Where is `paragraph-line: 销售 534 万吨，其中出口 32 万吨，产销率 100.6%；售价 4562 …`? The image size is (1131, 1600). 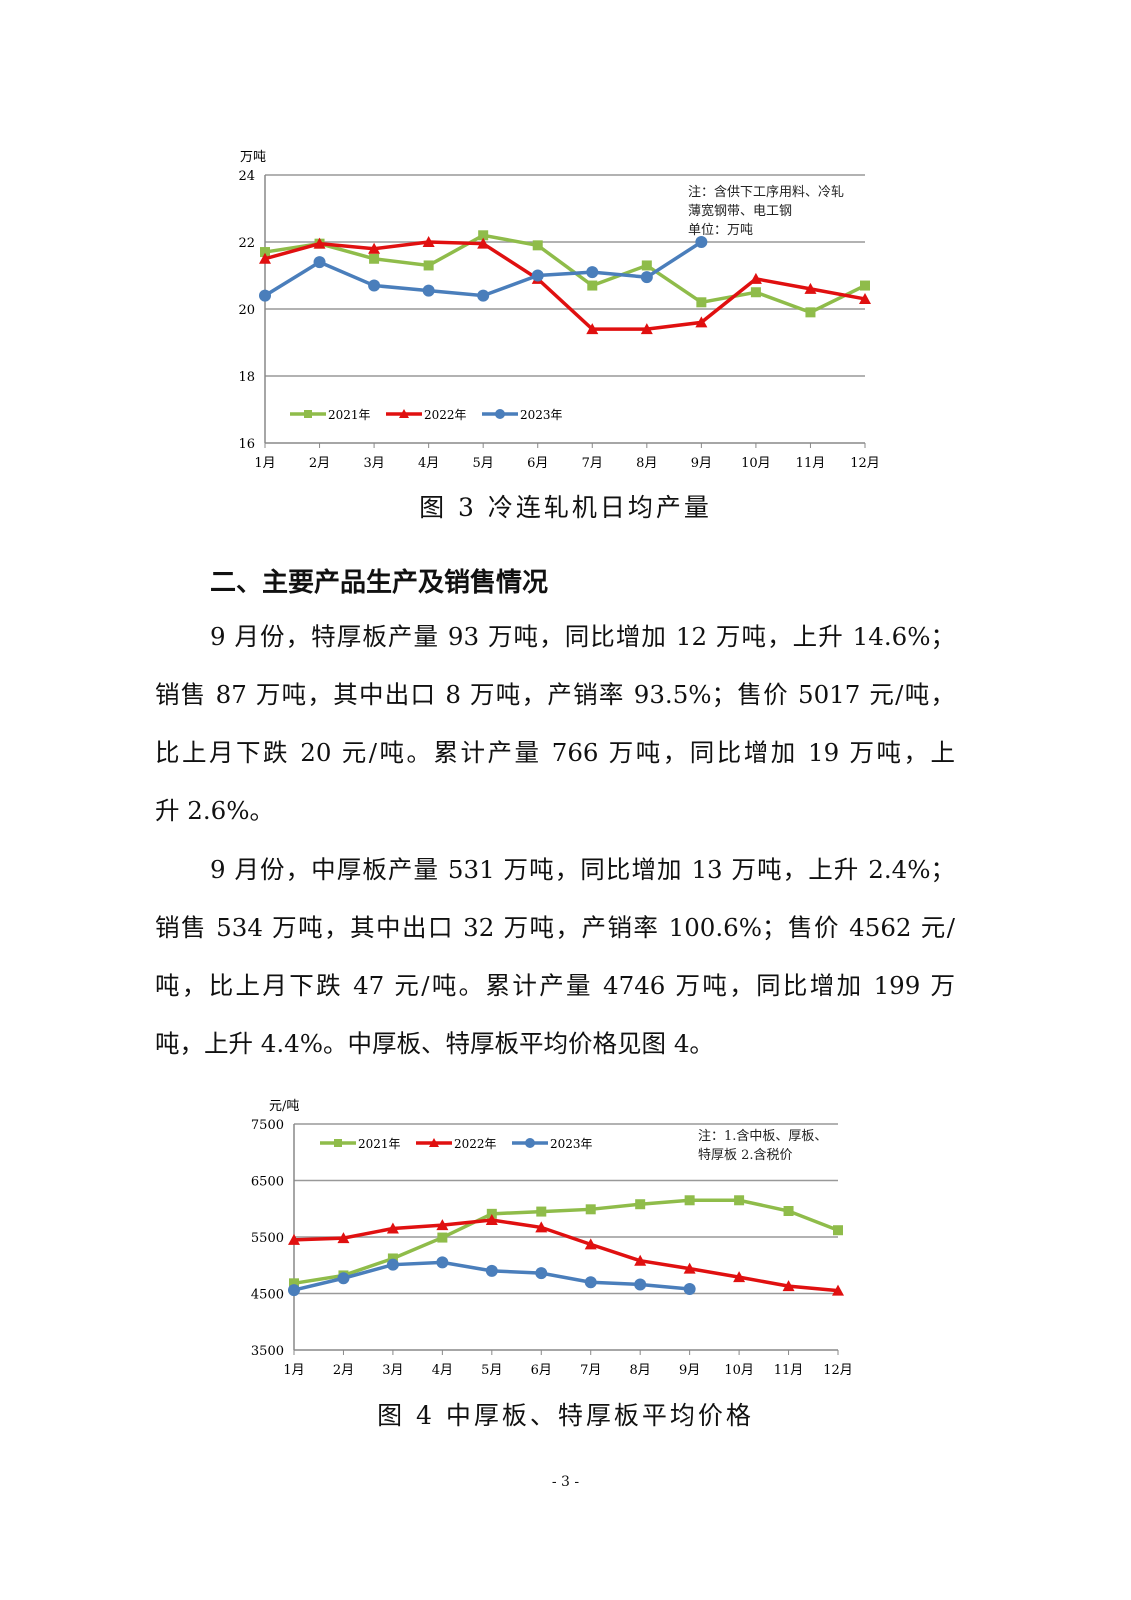 paragraph-line: 销售 534 万吨，其中出口 32 万吨，产销率 100.6%；售价 4562 … is located at coordinates (555, 927).